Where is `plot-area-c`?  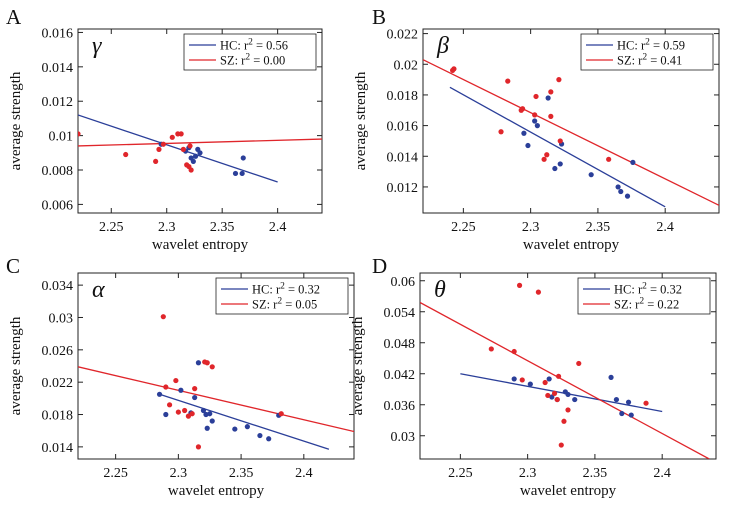 plot-area-c is located at coordinates (216, 382).